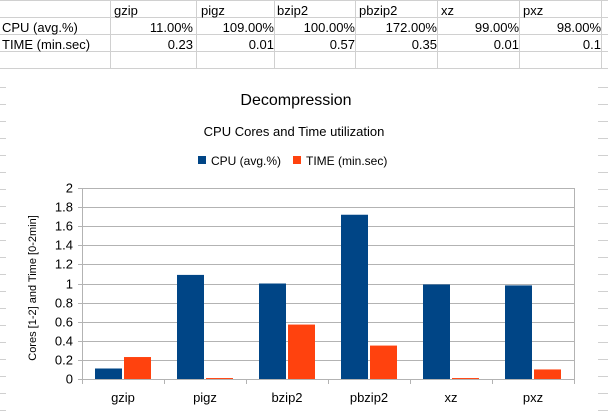 The height and width of the screenshot is (417, 608). Describe the element at coordinates (33, 288) in the screenshot. I see `y-axis-label: Cores [1-2] and Time [0-2min]` at that location.